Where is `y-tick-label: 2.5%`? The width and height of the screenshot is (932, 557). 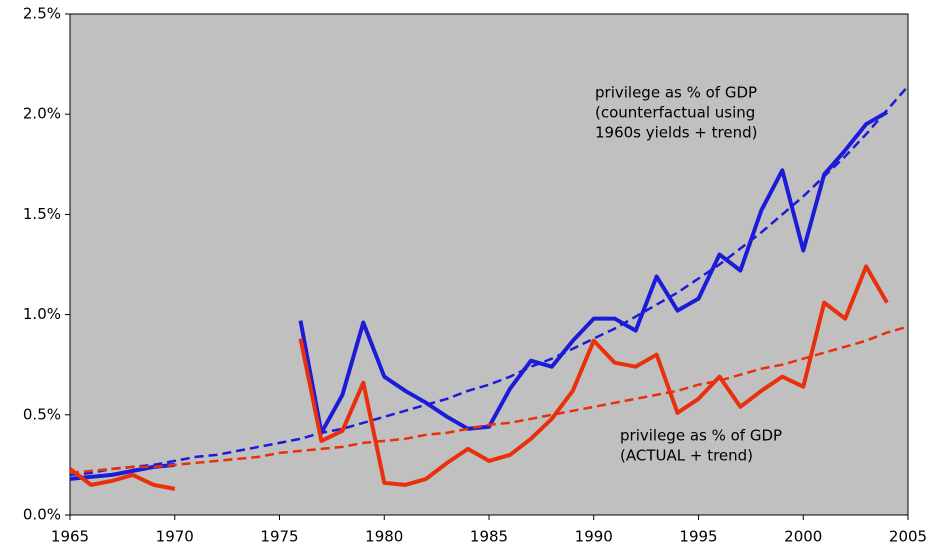
y-tick-label: 2.5% is located at coordinates (42, 14).